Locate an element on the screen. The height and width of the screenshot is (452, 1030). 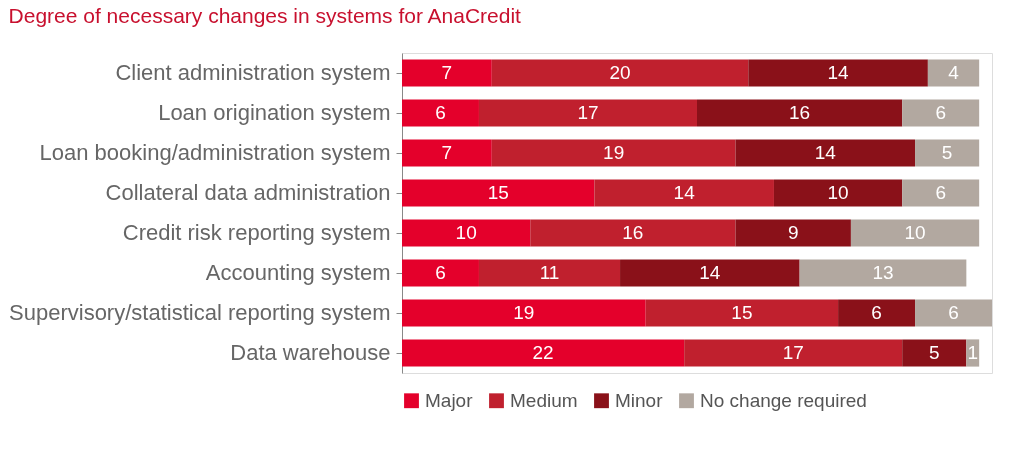
y-tick-label: Supervisory/statistical reporting system is located at coordinates (200, 312).